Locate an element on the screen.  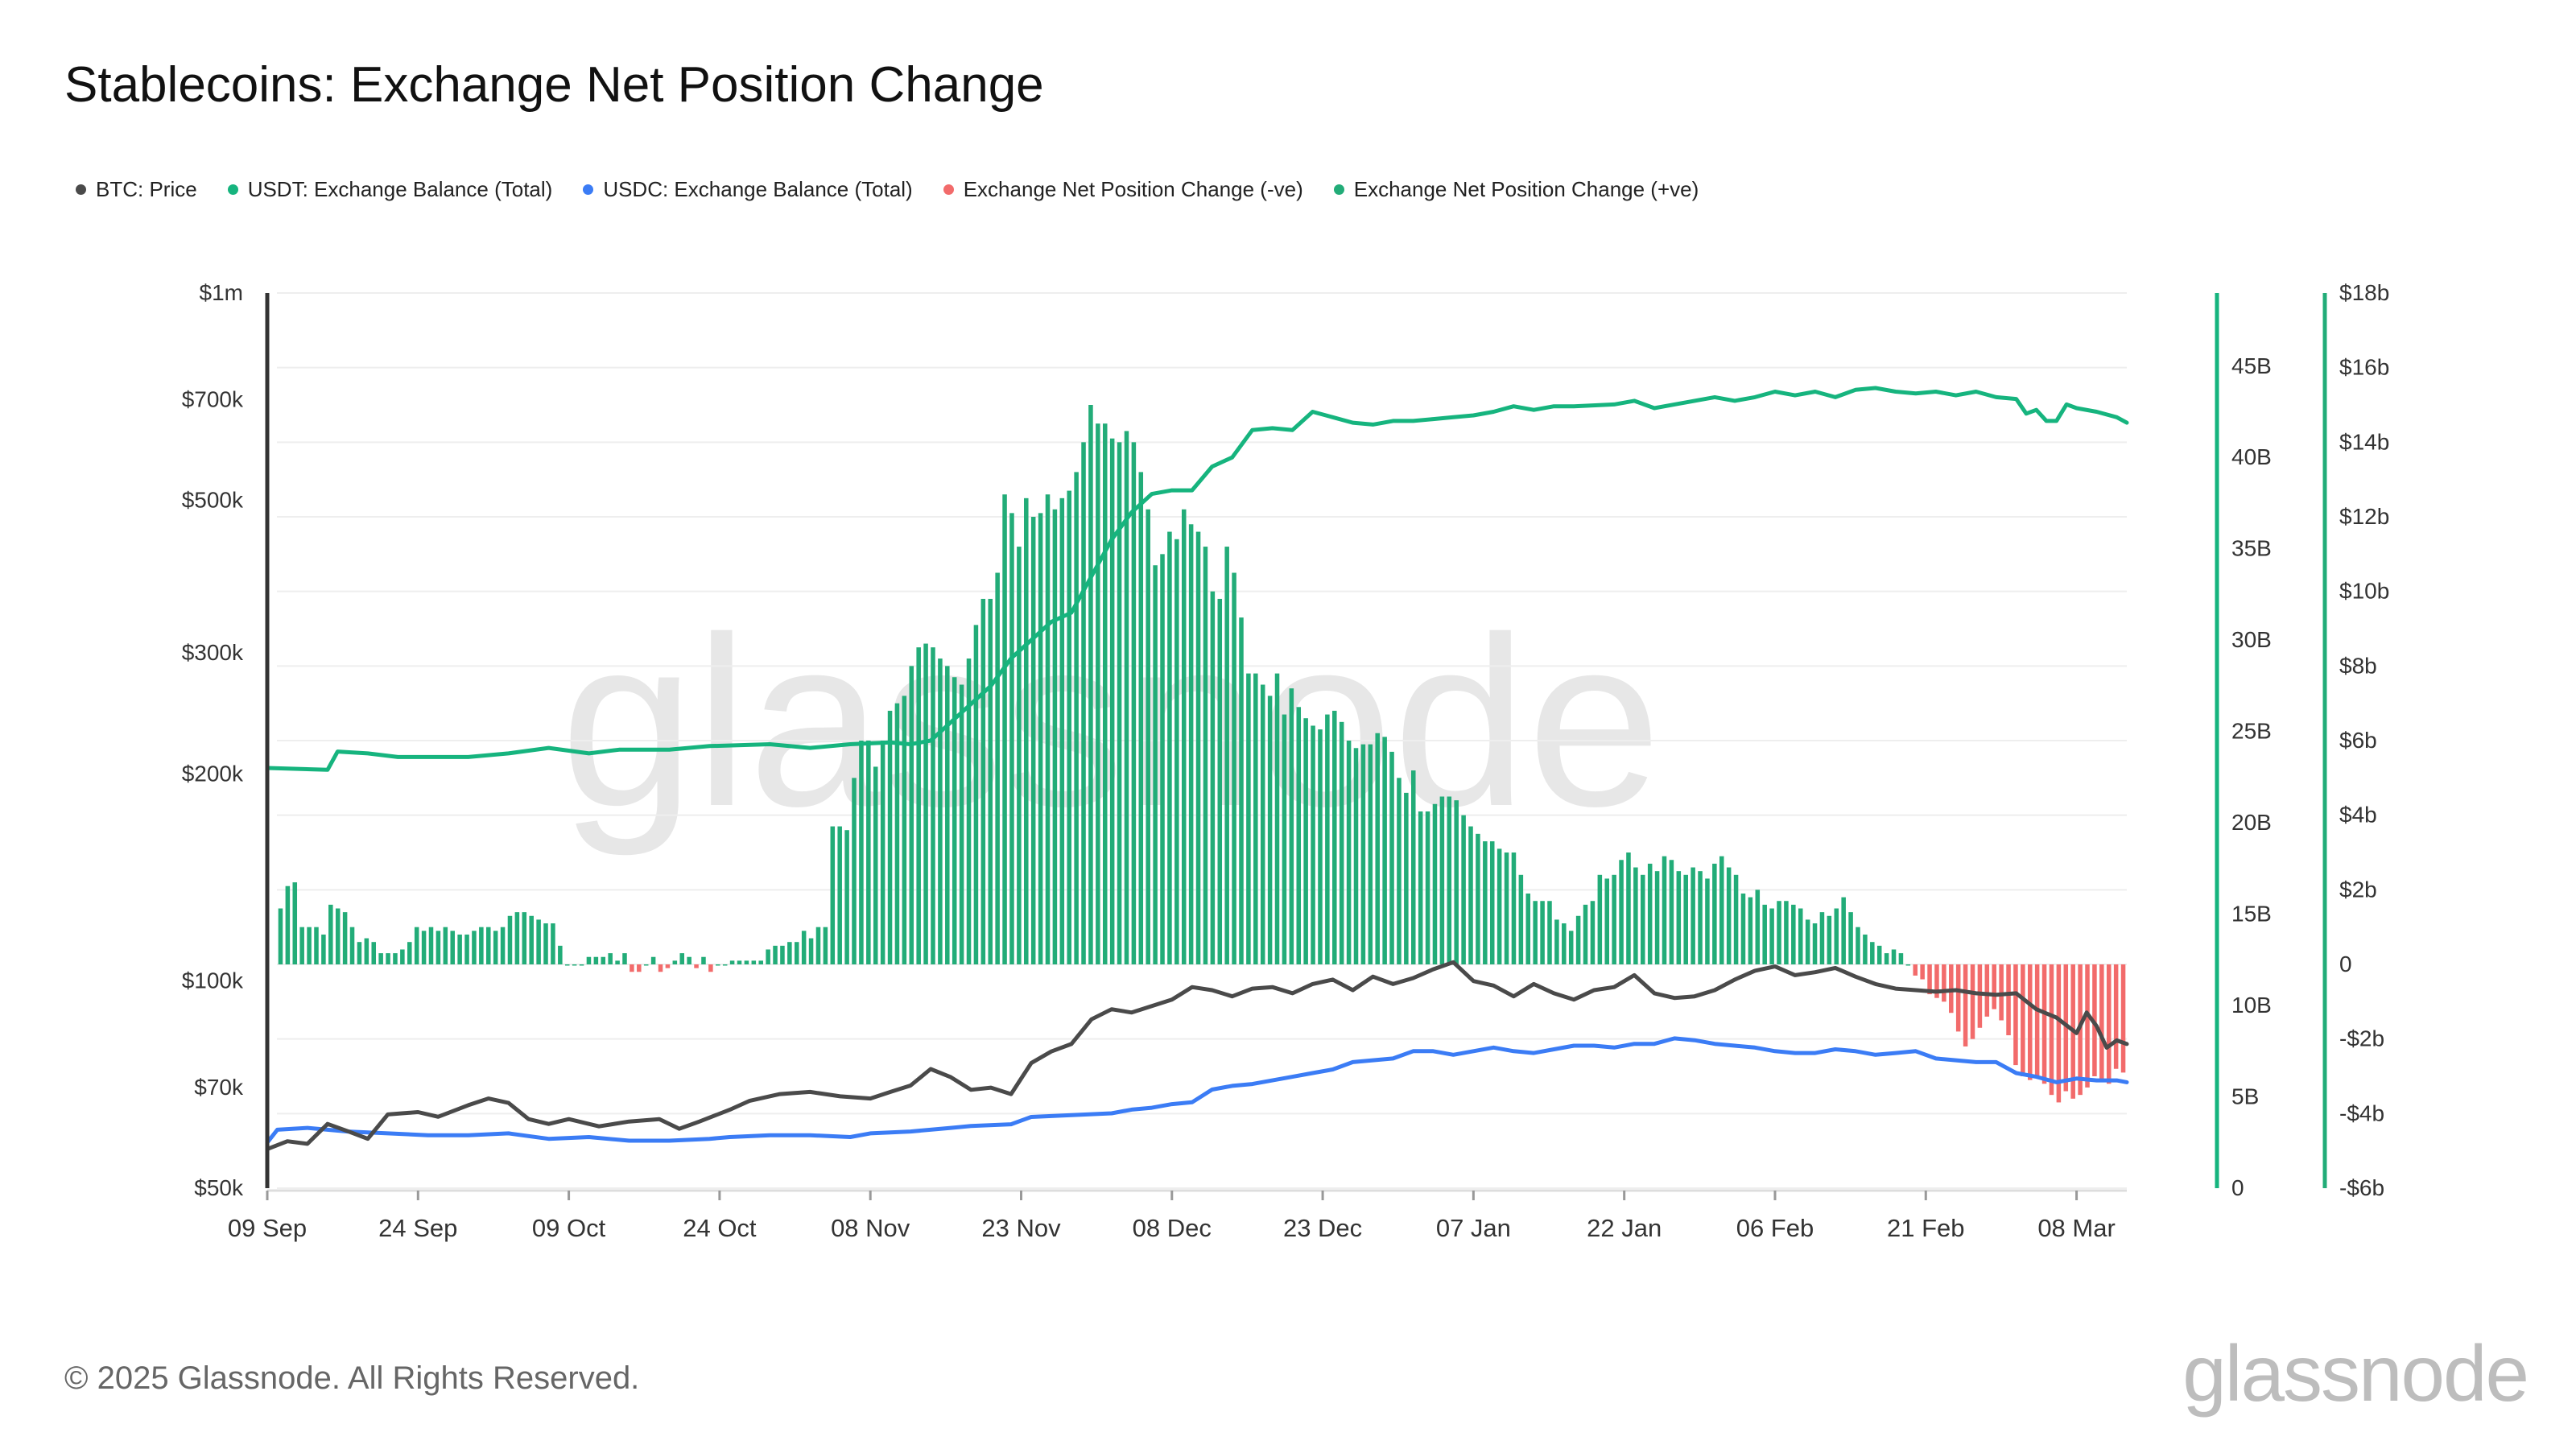
legend-label-usdc: USDC: Exchange Balance (Total) is located at coordinates (758, 189).